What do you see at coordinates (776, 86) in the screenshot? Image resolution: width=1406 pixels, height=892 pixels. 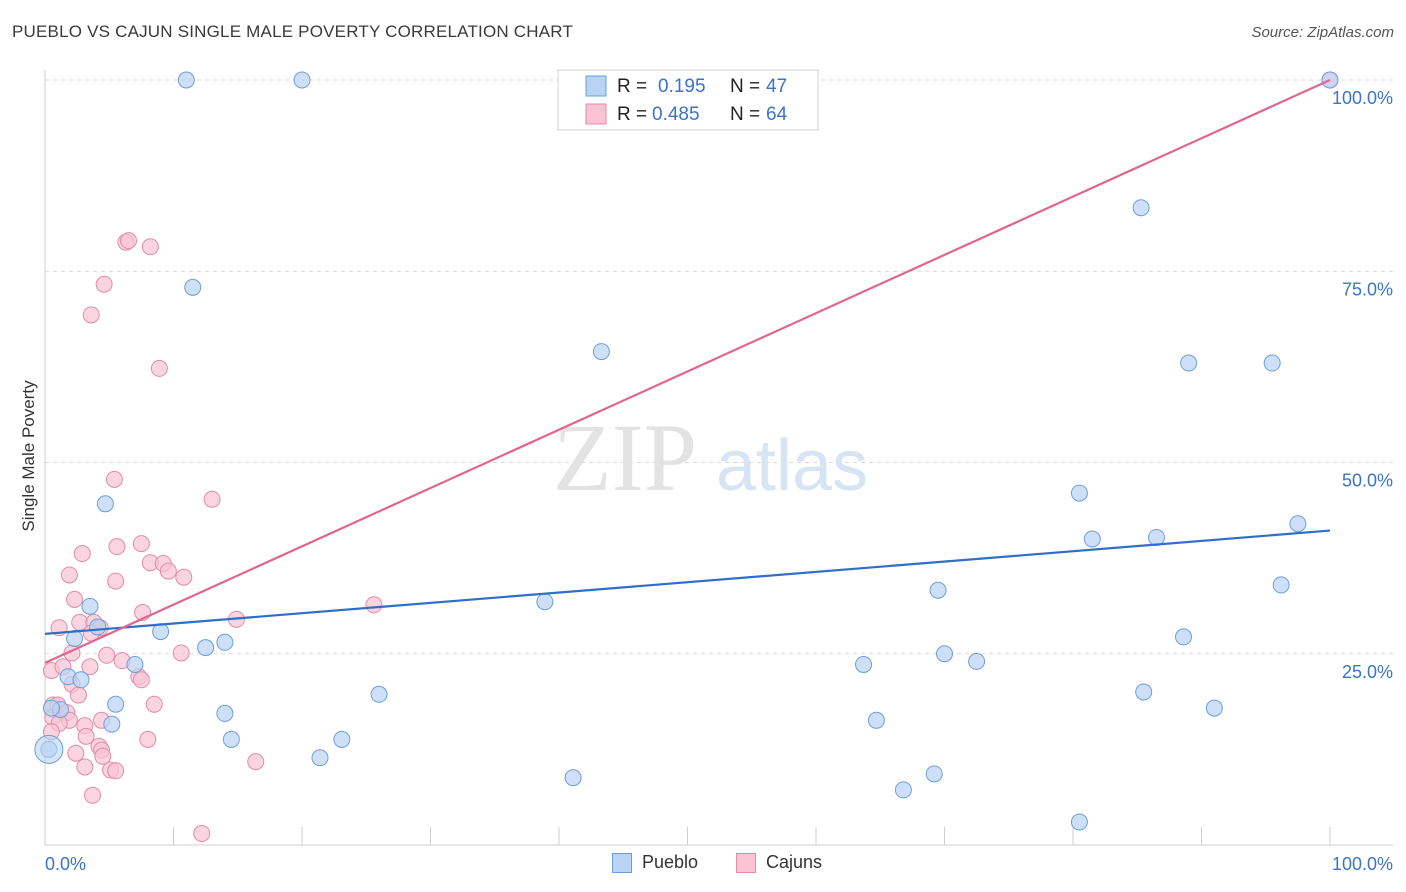 I see `legend-pueblo-n-value: 47` at bounding box center [776, 86].